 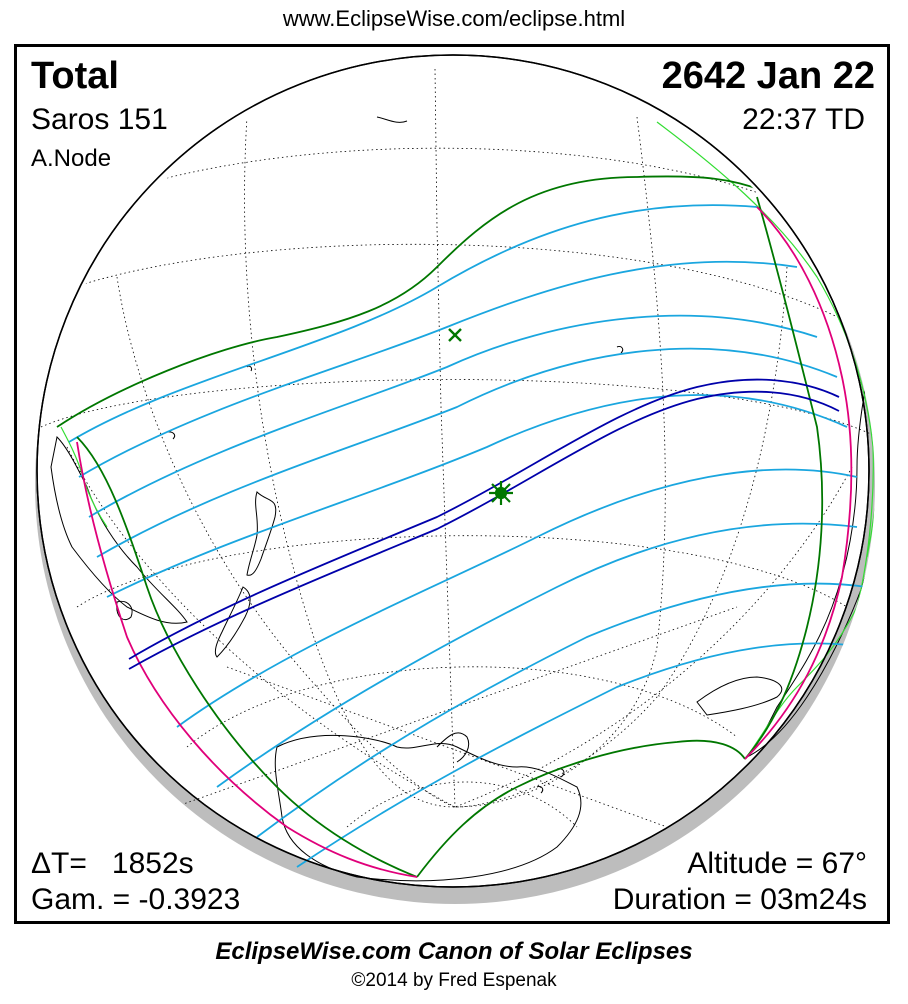 What do you see at coordinates (454, 18) in the screenshot?
I see `source-url: www.EclipseWise.com/eclipse.html` at bounding box center [454, 18].